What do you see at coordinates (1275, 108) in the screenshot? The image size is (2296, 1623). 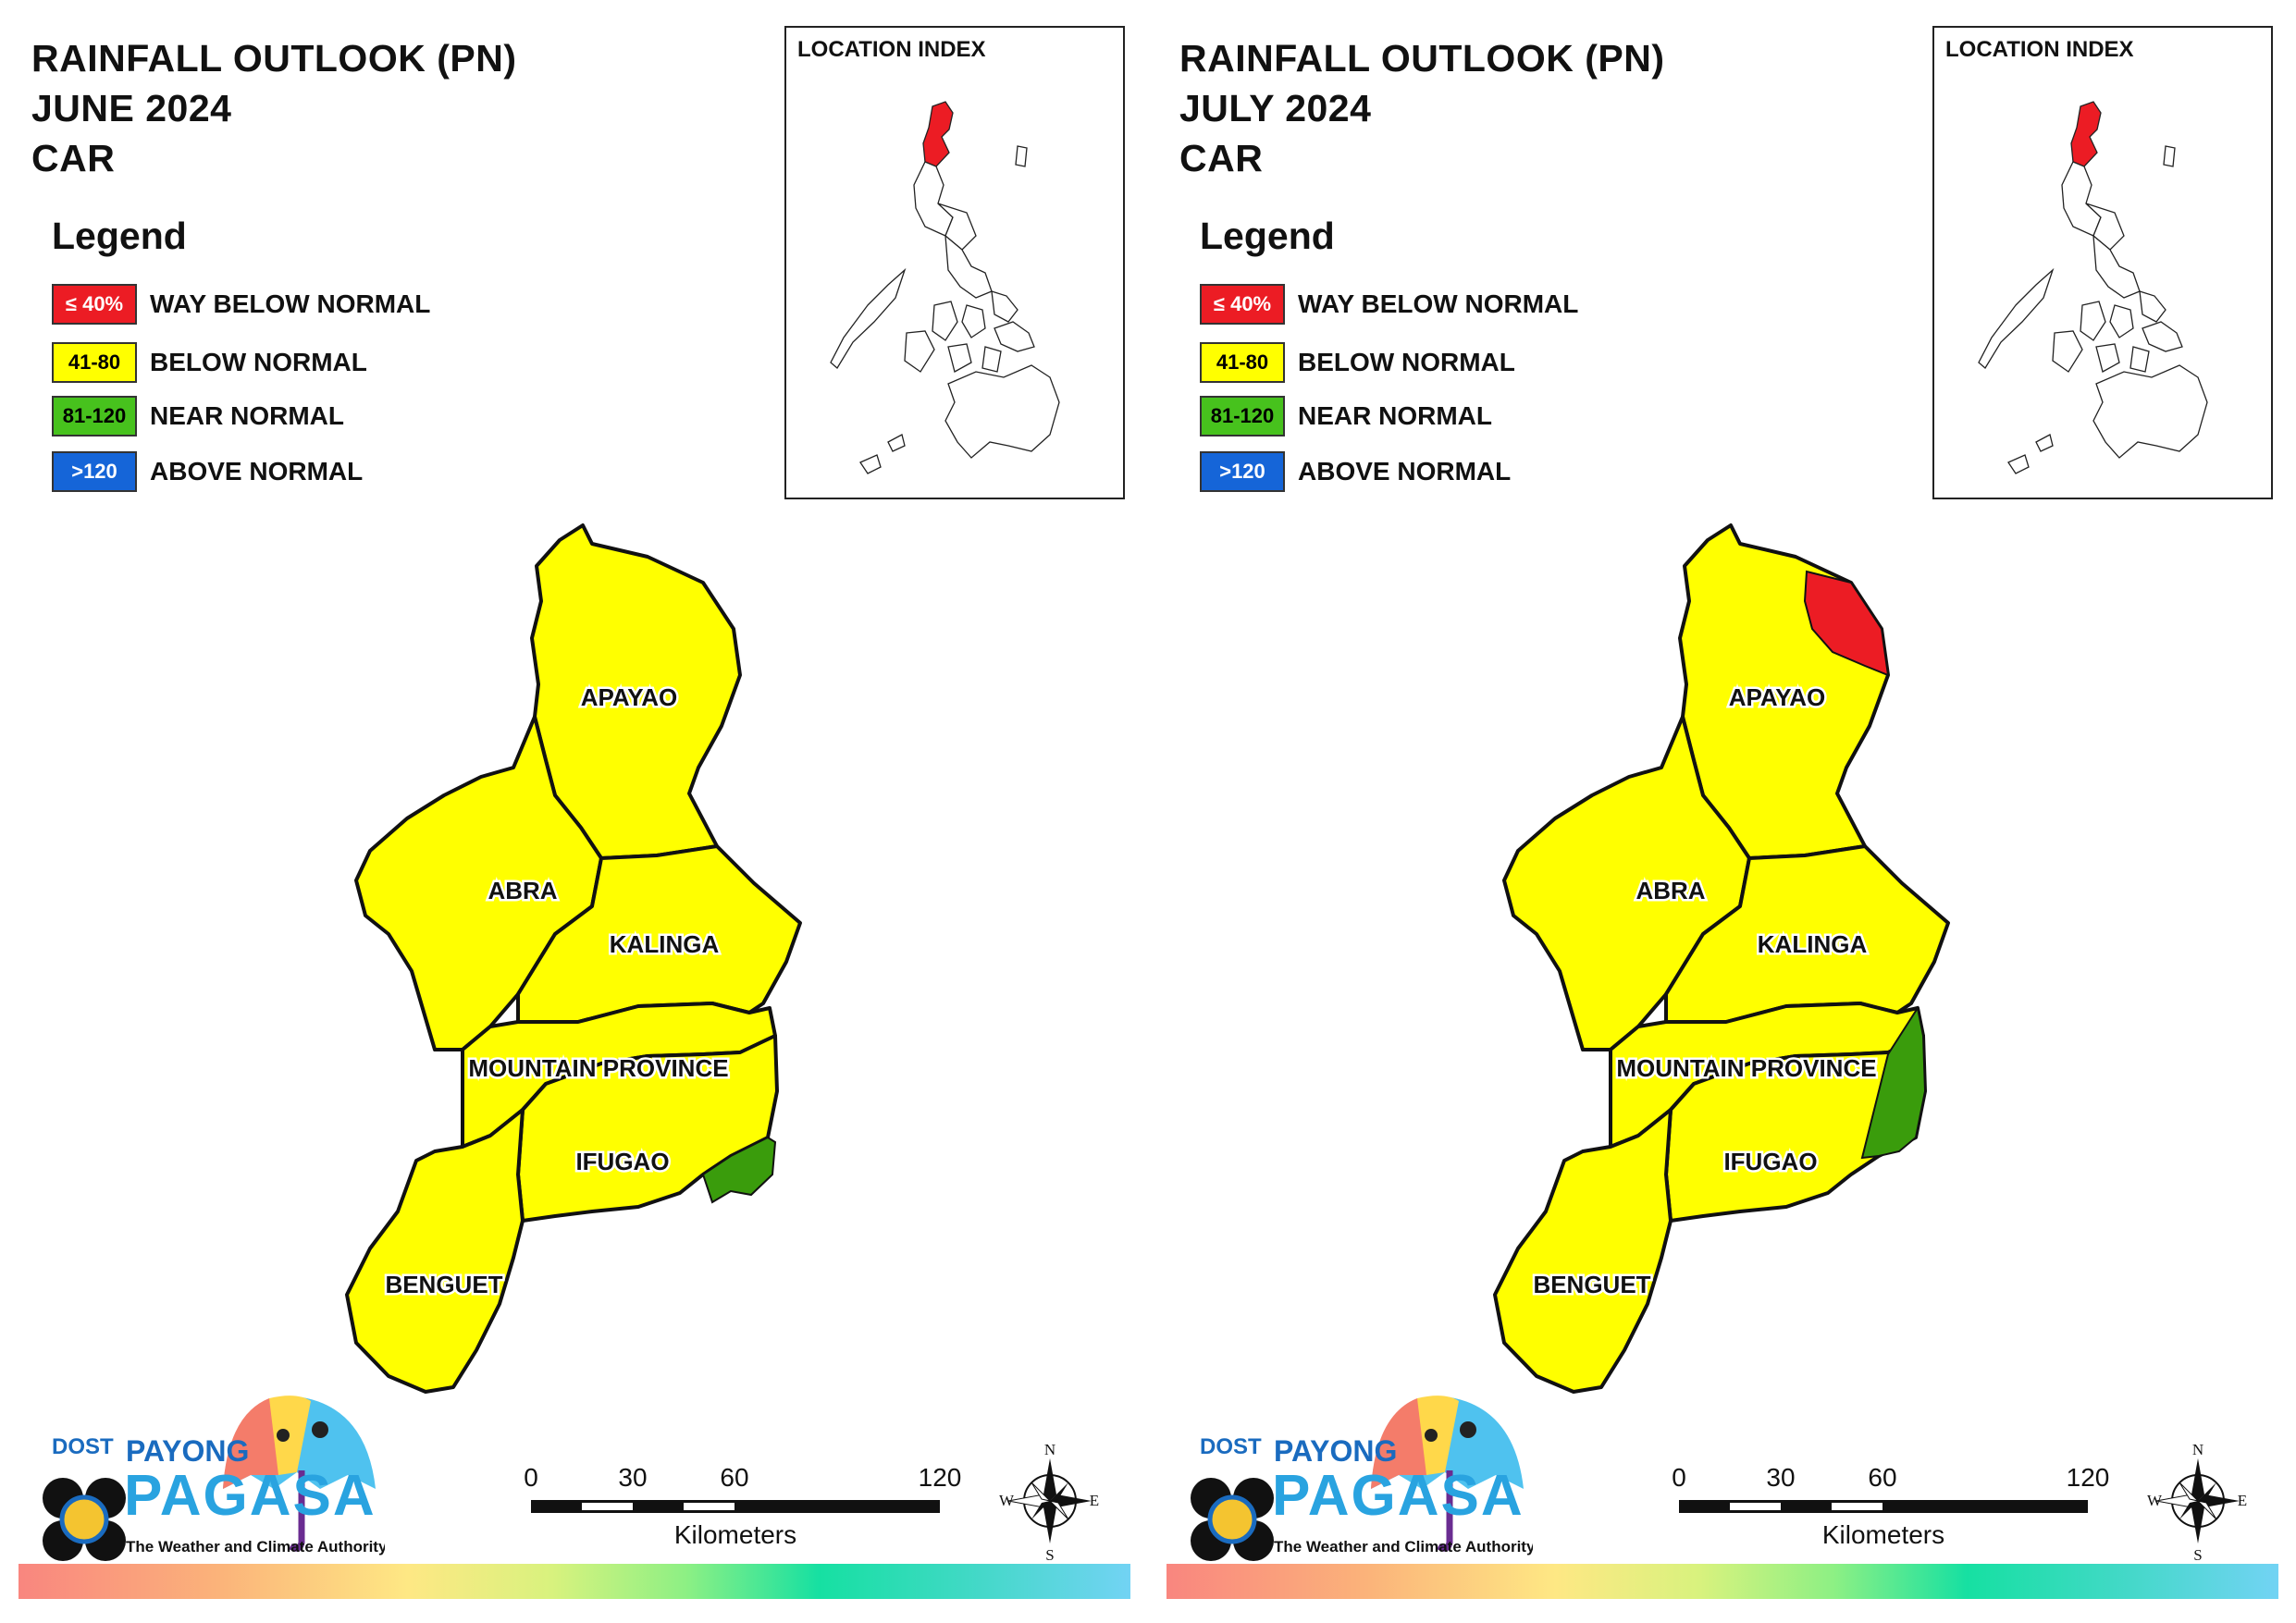 I see `title-line-2: JULY 2024` at bounding box center [1275, 108].